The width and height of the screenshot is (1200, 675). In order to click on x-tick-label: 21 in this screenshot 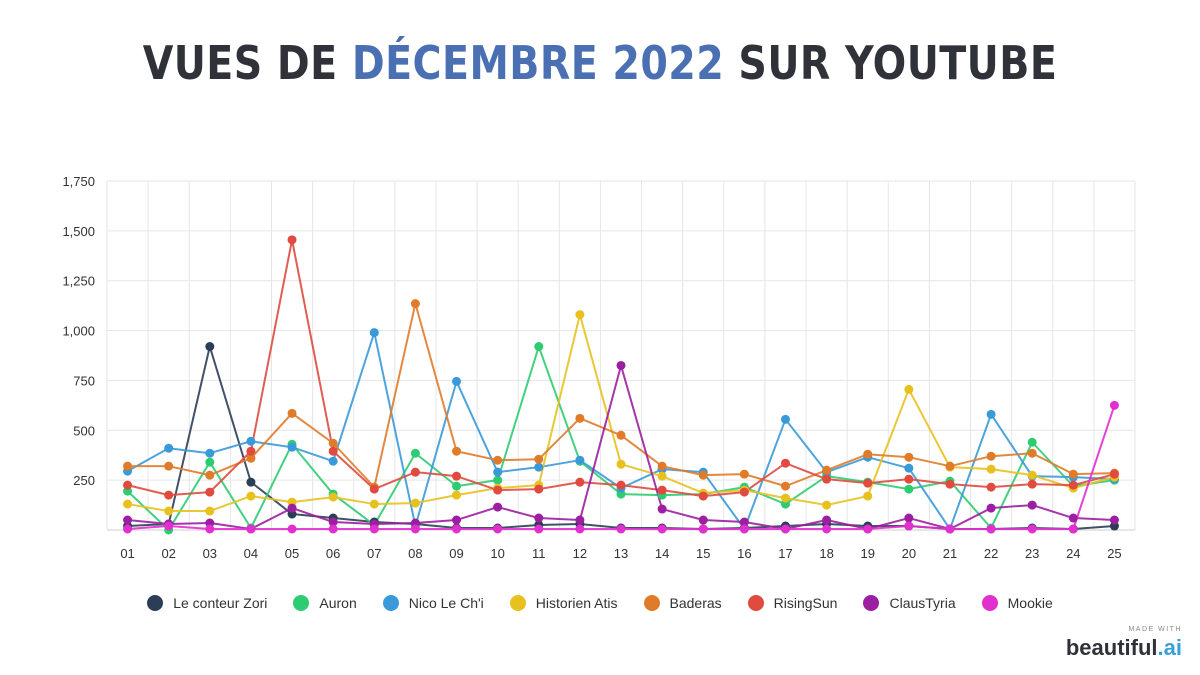, I will do `click(950, 553)`.